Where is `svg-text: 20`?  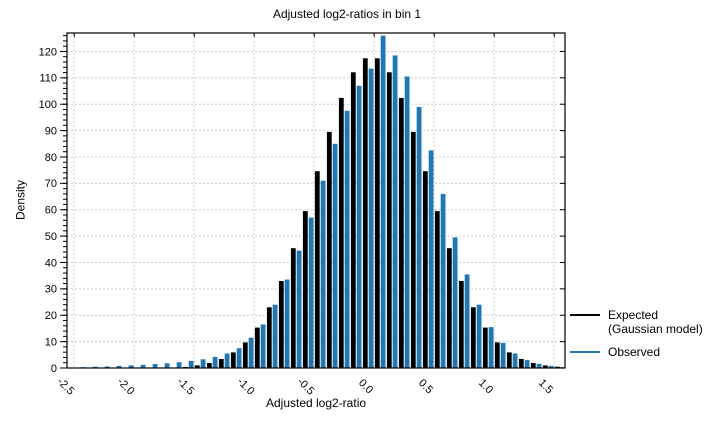
svg-text: 20 is located at coordinates (51, 316).